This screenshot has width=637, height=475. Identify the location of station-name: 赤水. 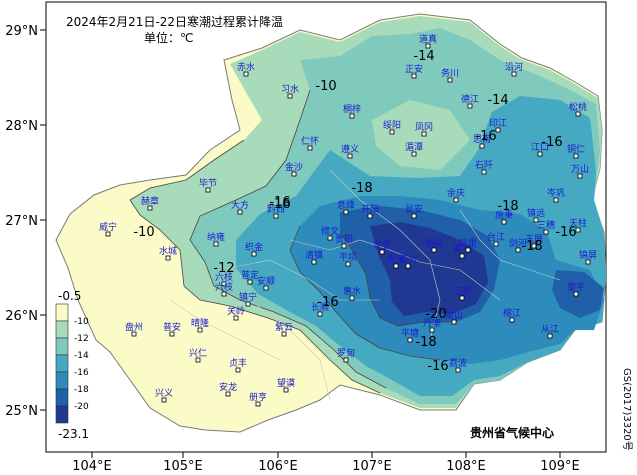
(246, 67).